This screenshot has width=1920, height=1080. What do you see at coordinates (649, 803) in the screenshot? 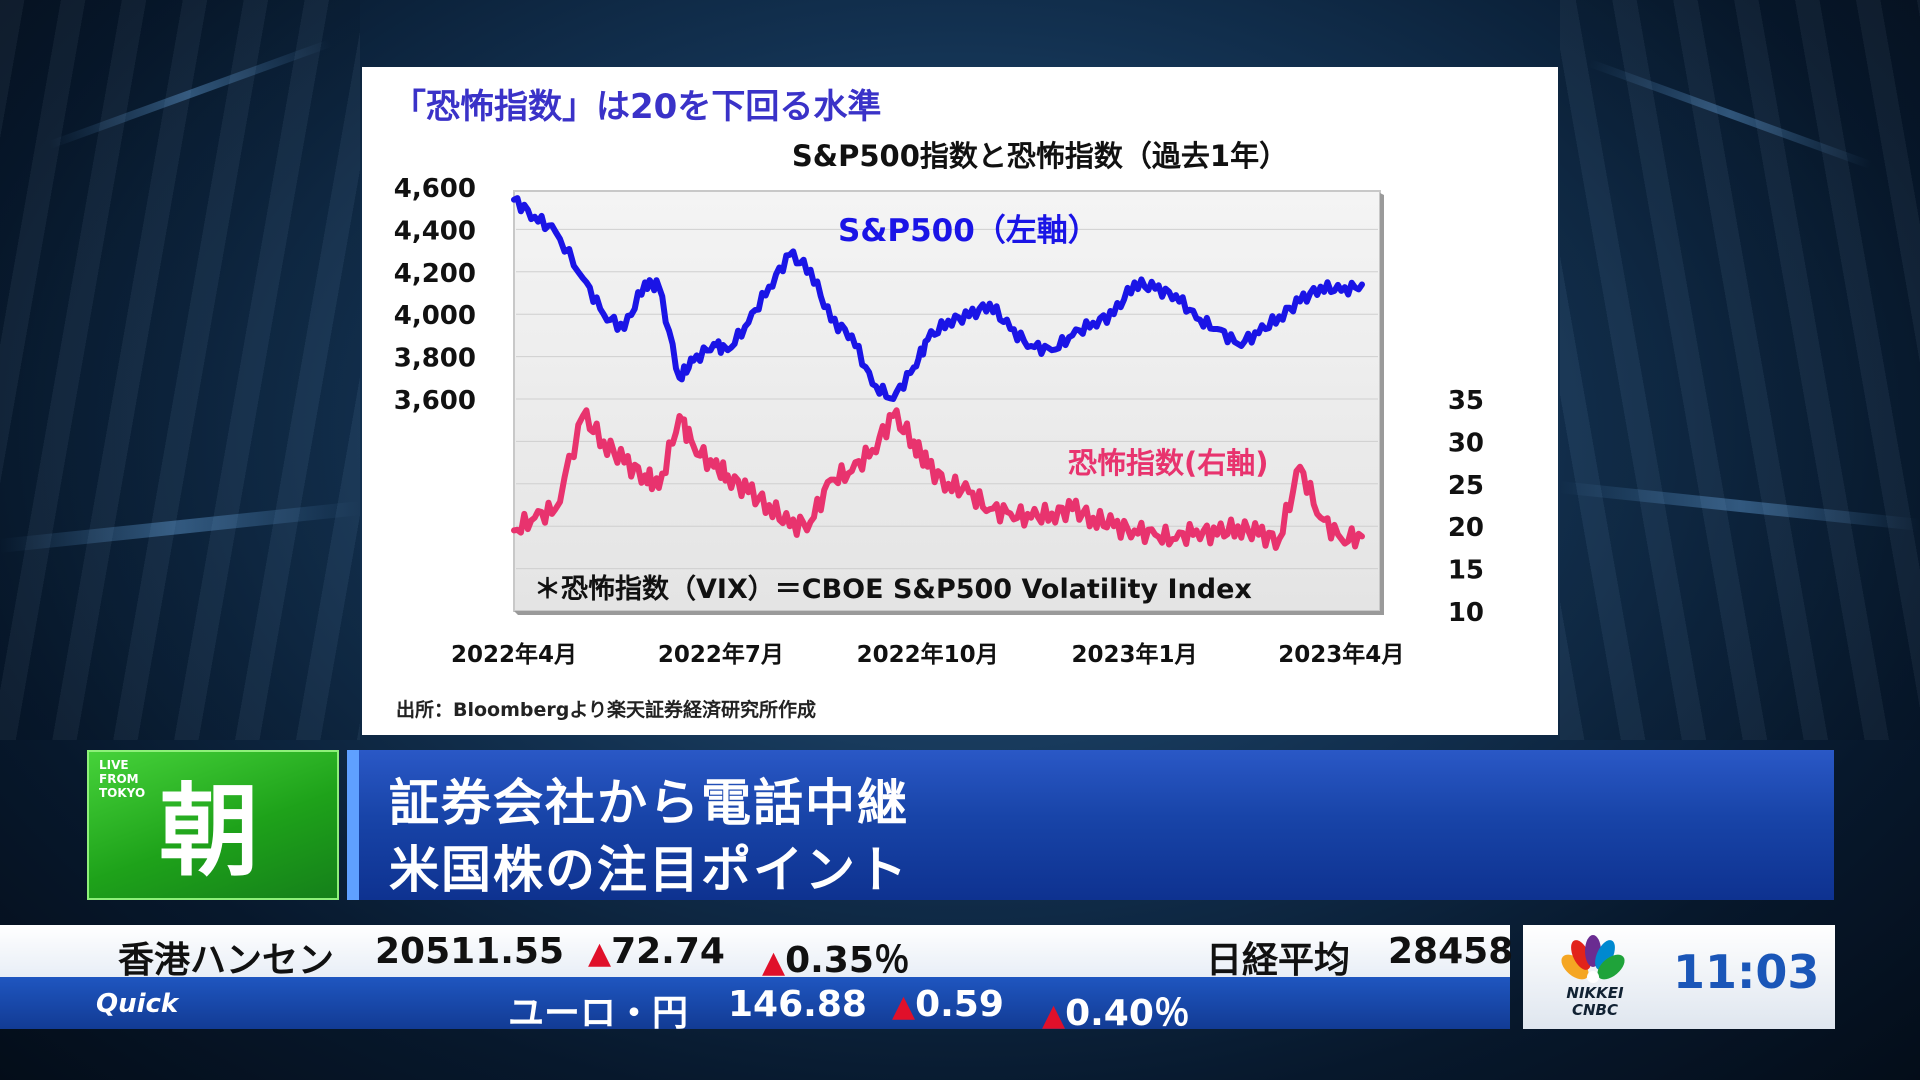
I see `segment-title-line-1: 証券会社から電話中継` at bounding box center [649, 803].